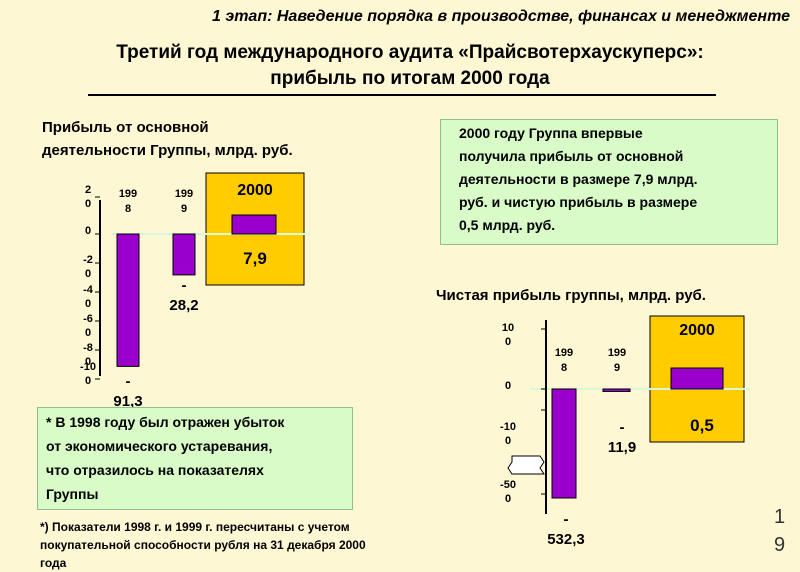  I want to click on data-label: -91,3, so click(127, 391).